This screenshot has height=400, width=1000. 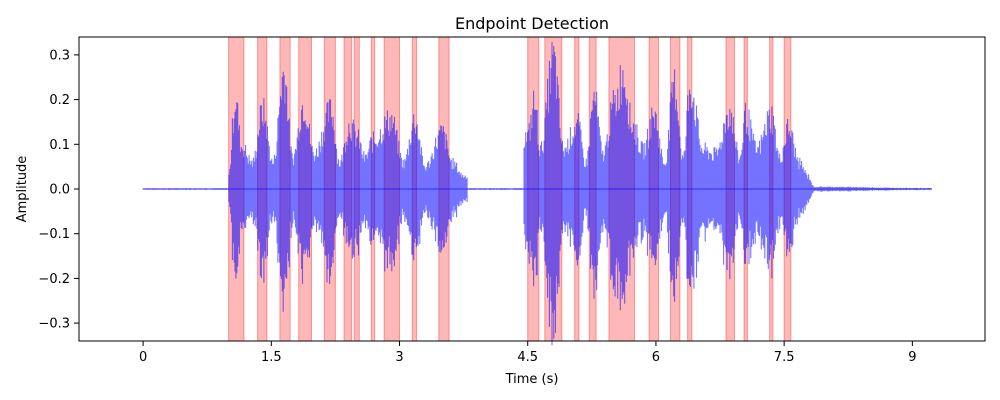 What do you see at coordinates (54, 324) in the screenshot?
I see `y-tick-label: −0.3` at bounding box center [54, 324].